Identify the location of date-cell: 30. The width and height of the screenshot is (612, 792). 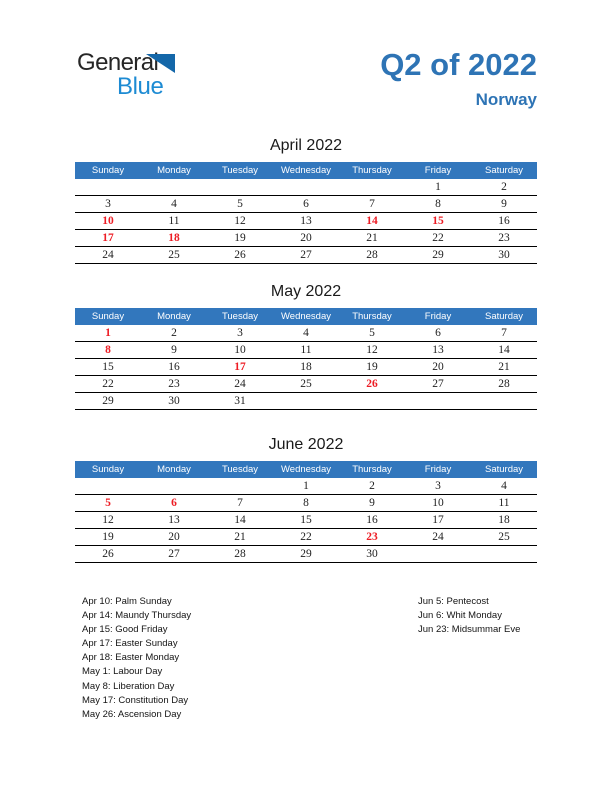
(372, 554).